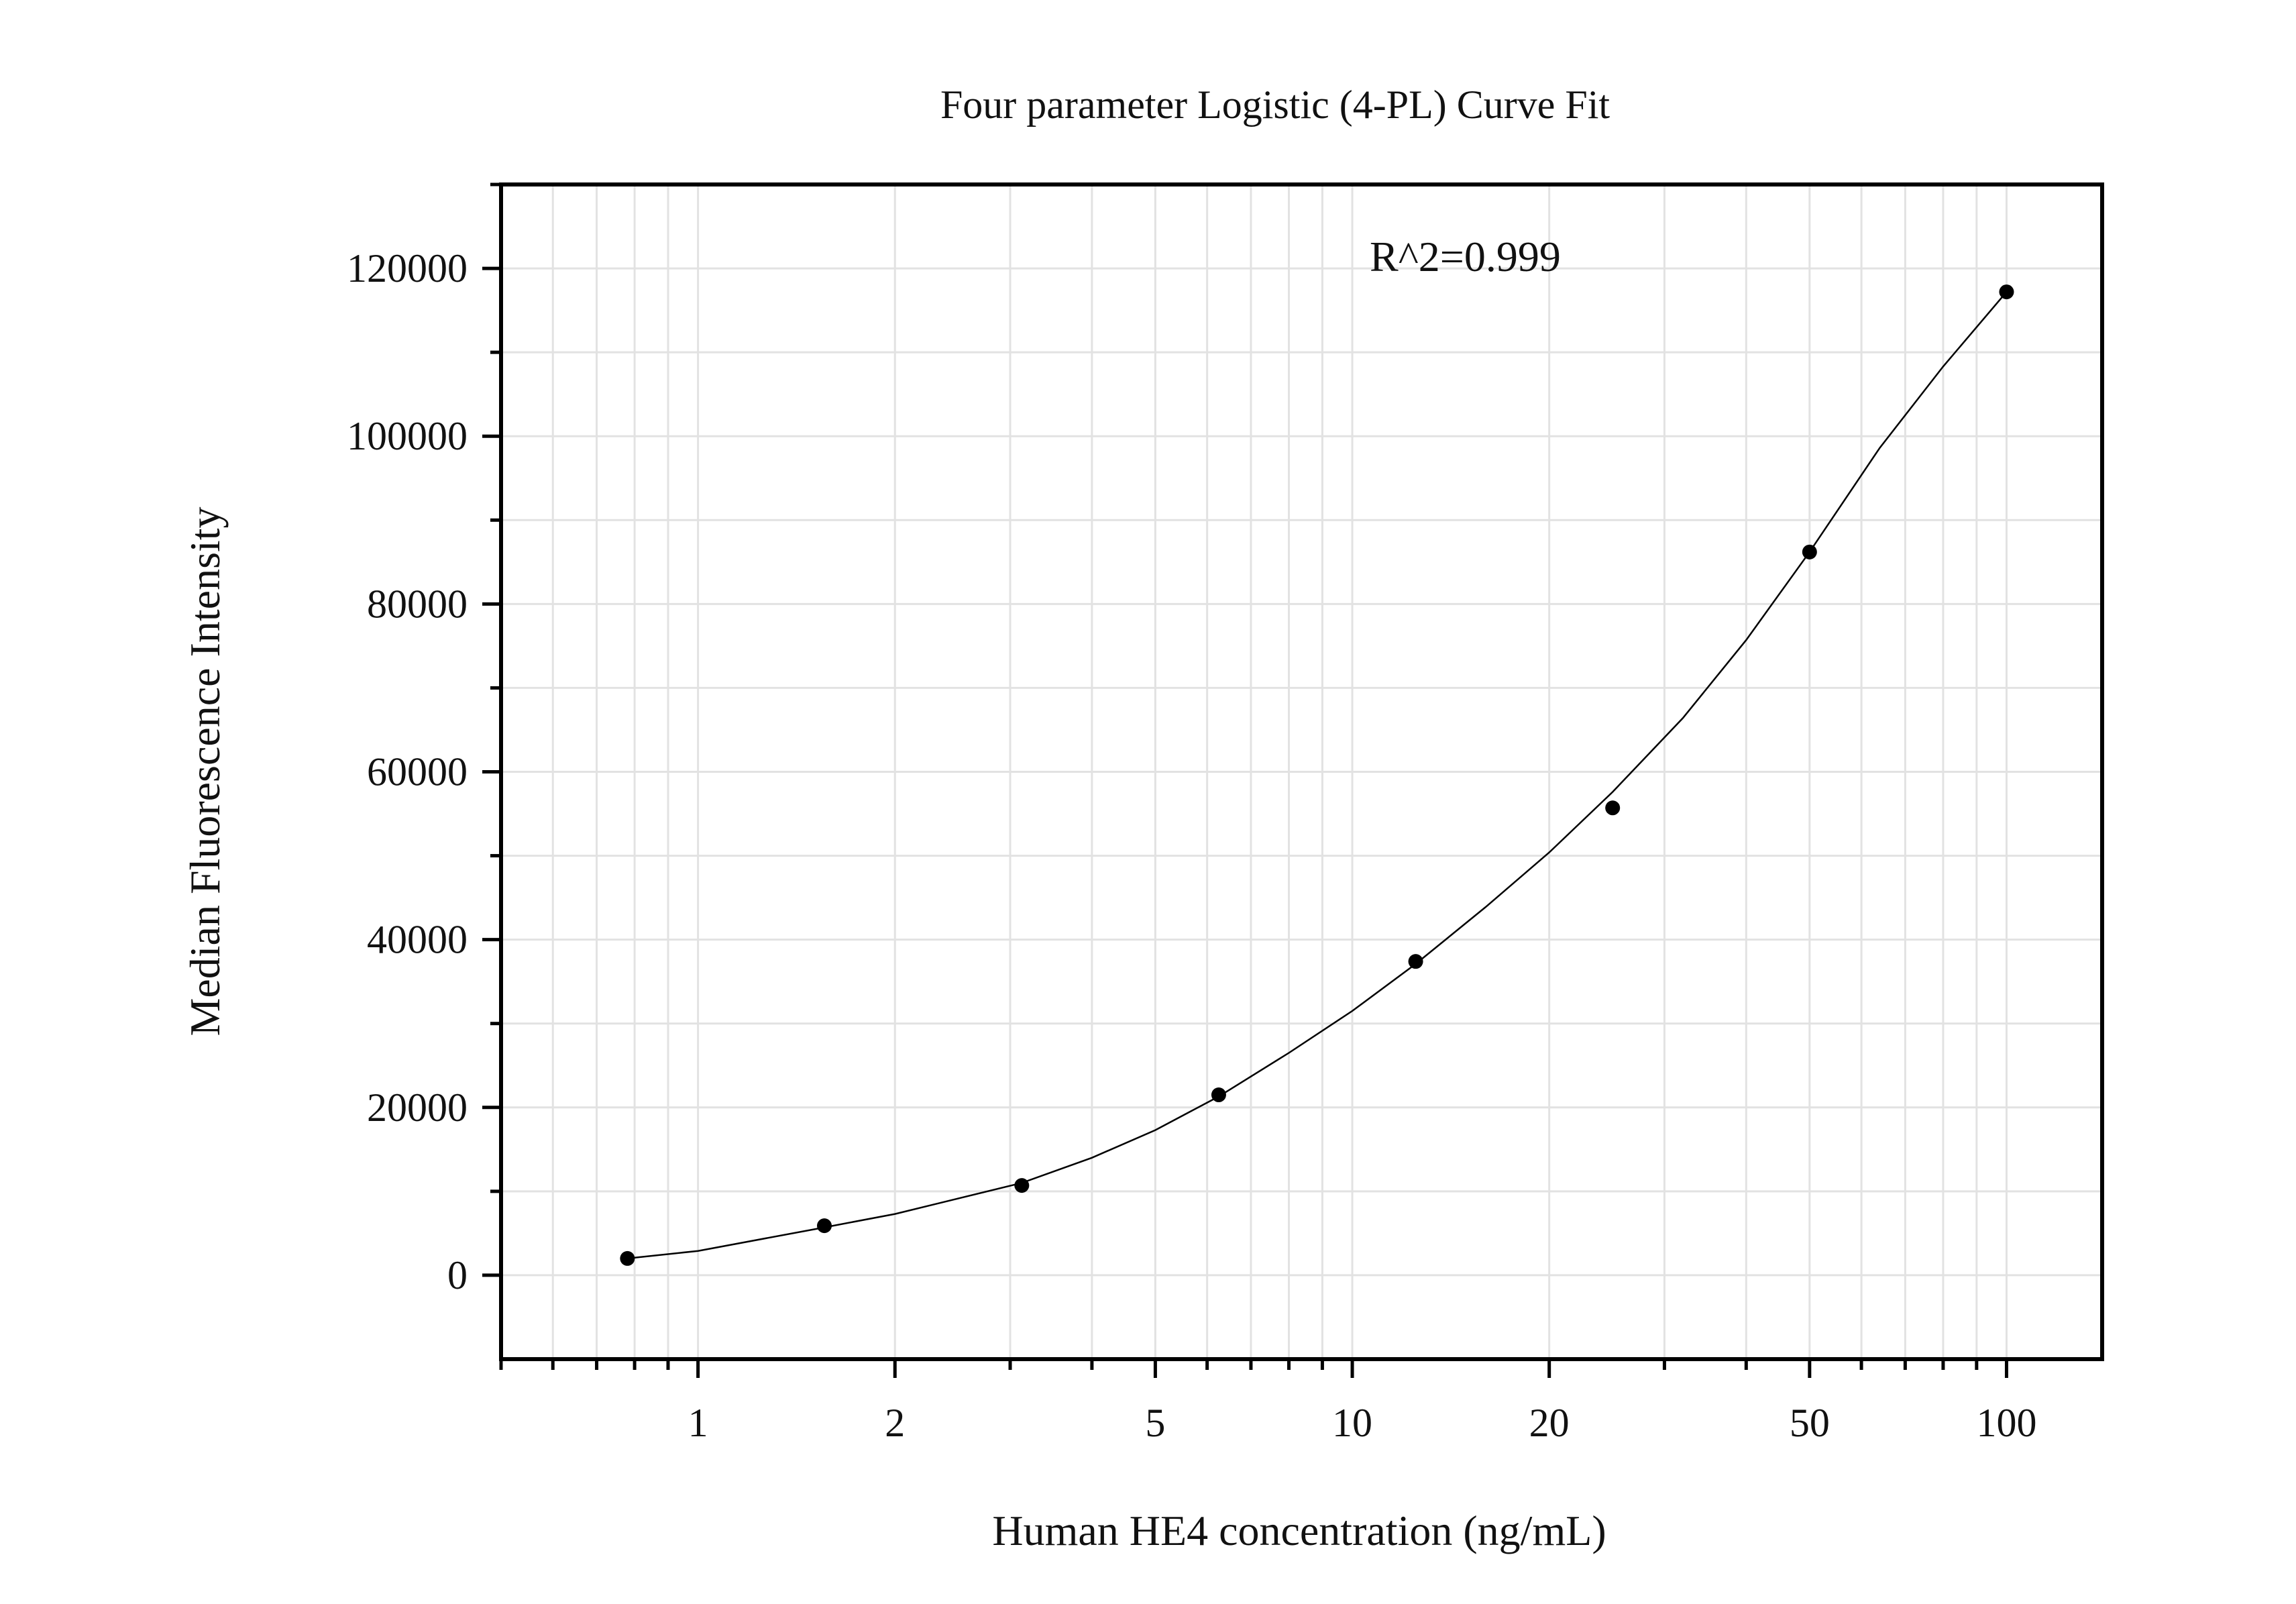 Image resolution: width=2296 pixels, height=1604 pixels. I want to click on y-tick-label: 120000, so click(407, 268).